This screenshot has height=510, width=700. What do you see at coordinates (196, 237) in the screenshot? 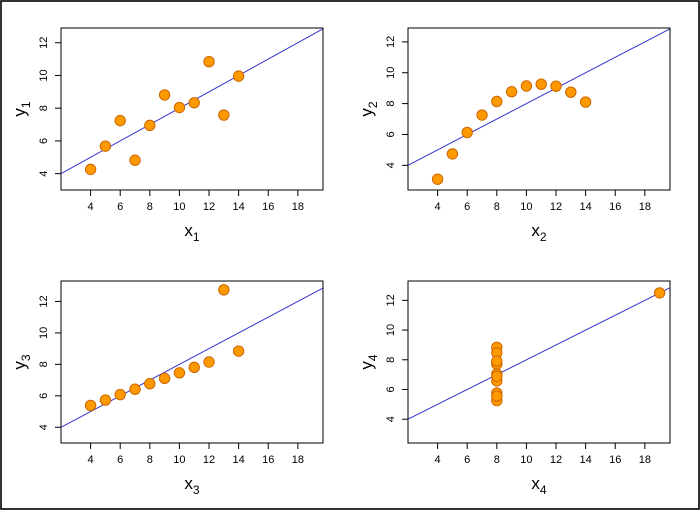
I see `x-axis-label-sub: 1` at bounding box center [196, 237].